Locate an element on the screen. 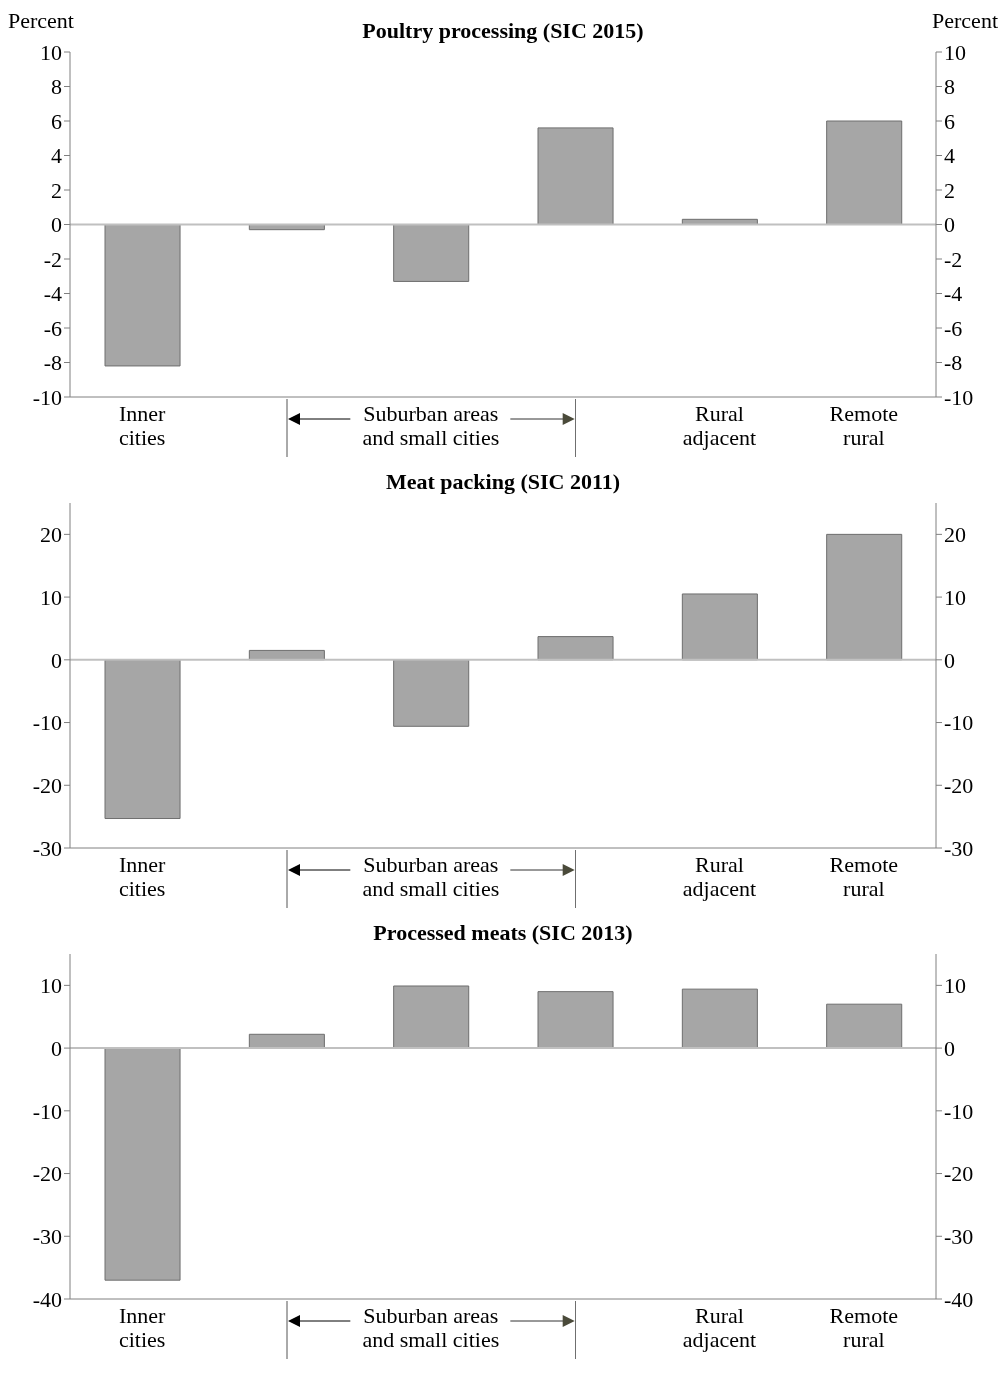  y2-tick-label: -6 is located at coordinates (953, 328).